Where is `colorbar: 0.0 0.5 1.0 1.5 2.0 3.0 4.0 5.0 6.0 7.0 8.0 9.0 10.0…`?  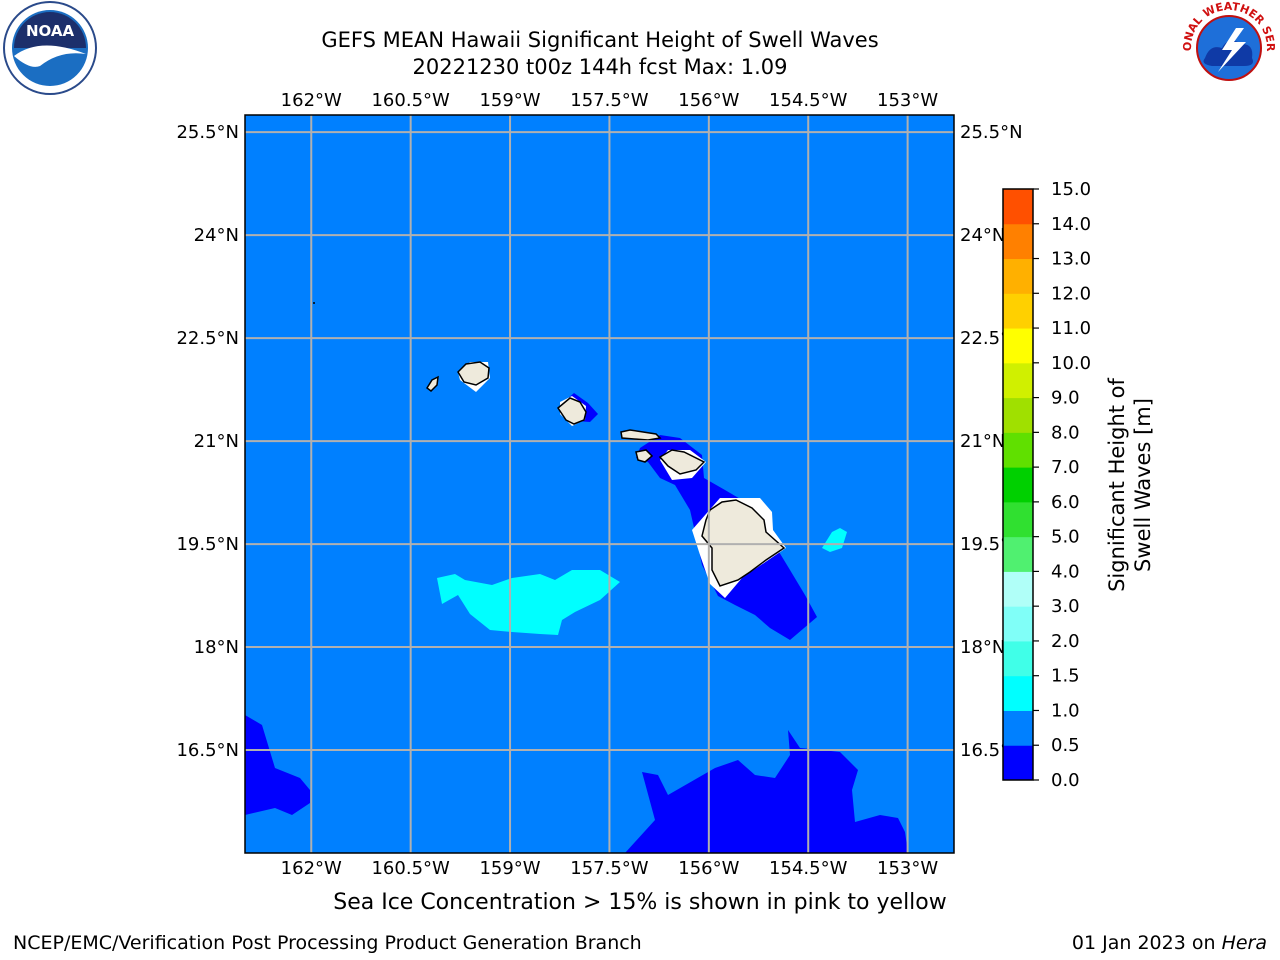 colorbar: 0.0 0.5 1.0 1.5 2.0 3.0 4.0 5.0 6.0 7.0 8.0 9.0 10.0… is located at coordinates (1046, 485).